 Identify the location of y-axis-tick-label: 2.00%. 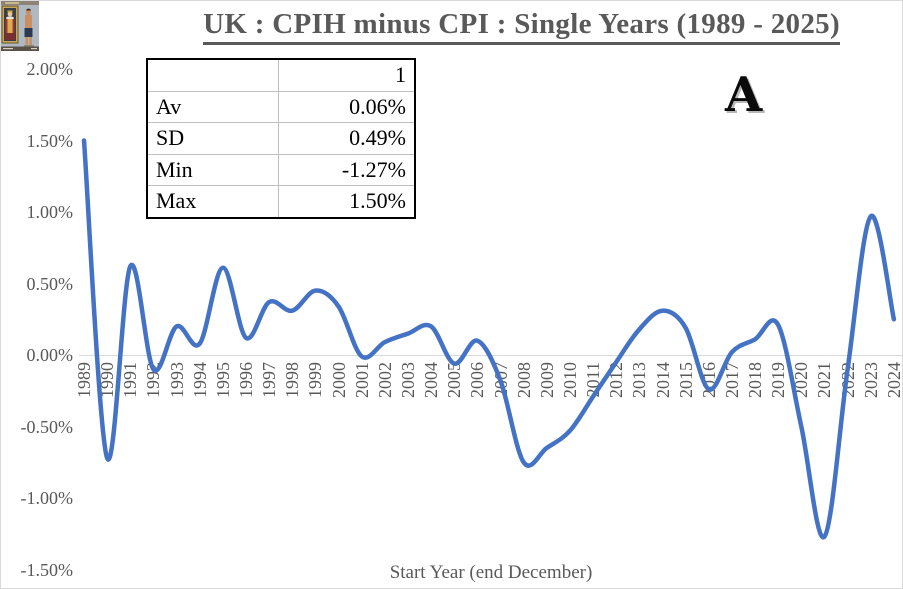
(50, 69).